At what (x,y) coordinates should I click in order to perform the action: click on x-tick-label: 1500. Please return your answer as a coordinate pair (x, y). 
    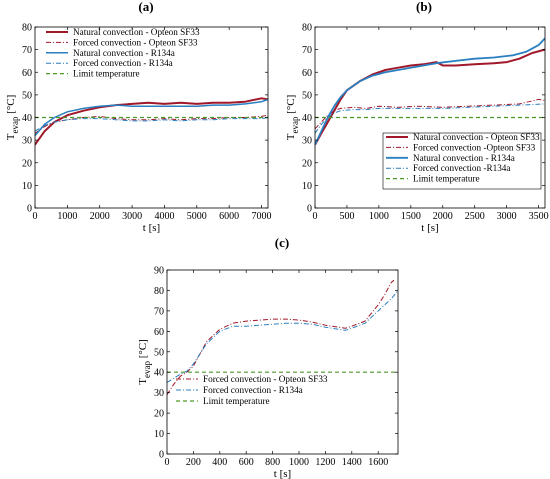
    Looking at the image, I should click on (411, 216).